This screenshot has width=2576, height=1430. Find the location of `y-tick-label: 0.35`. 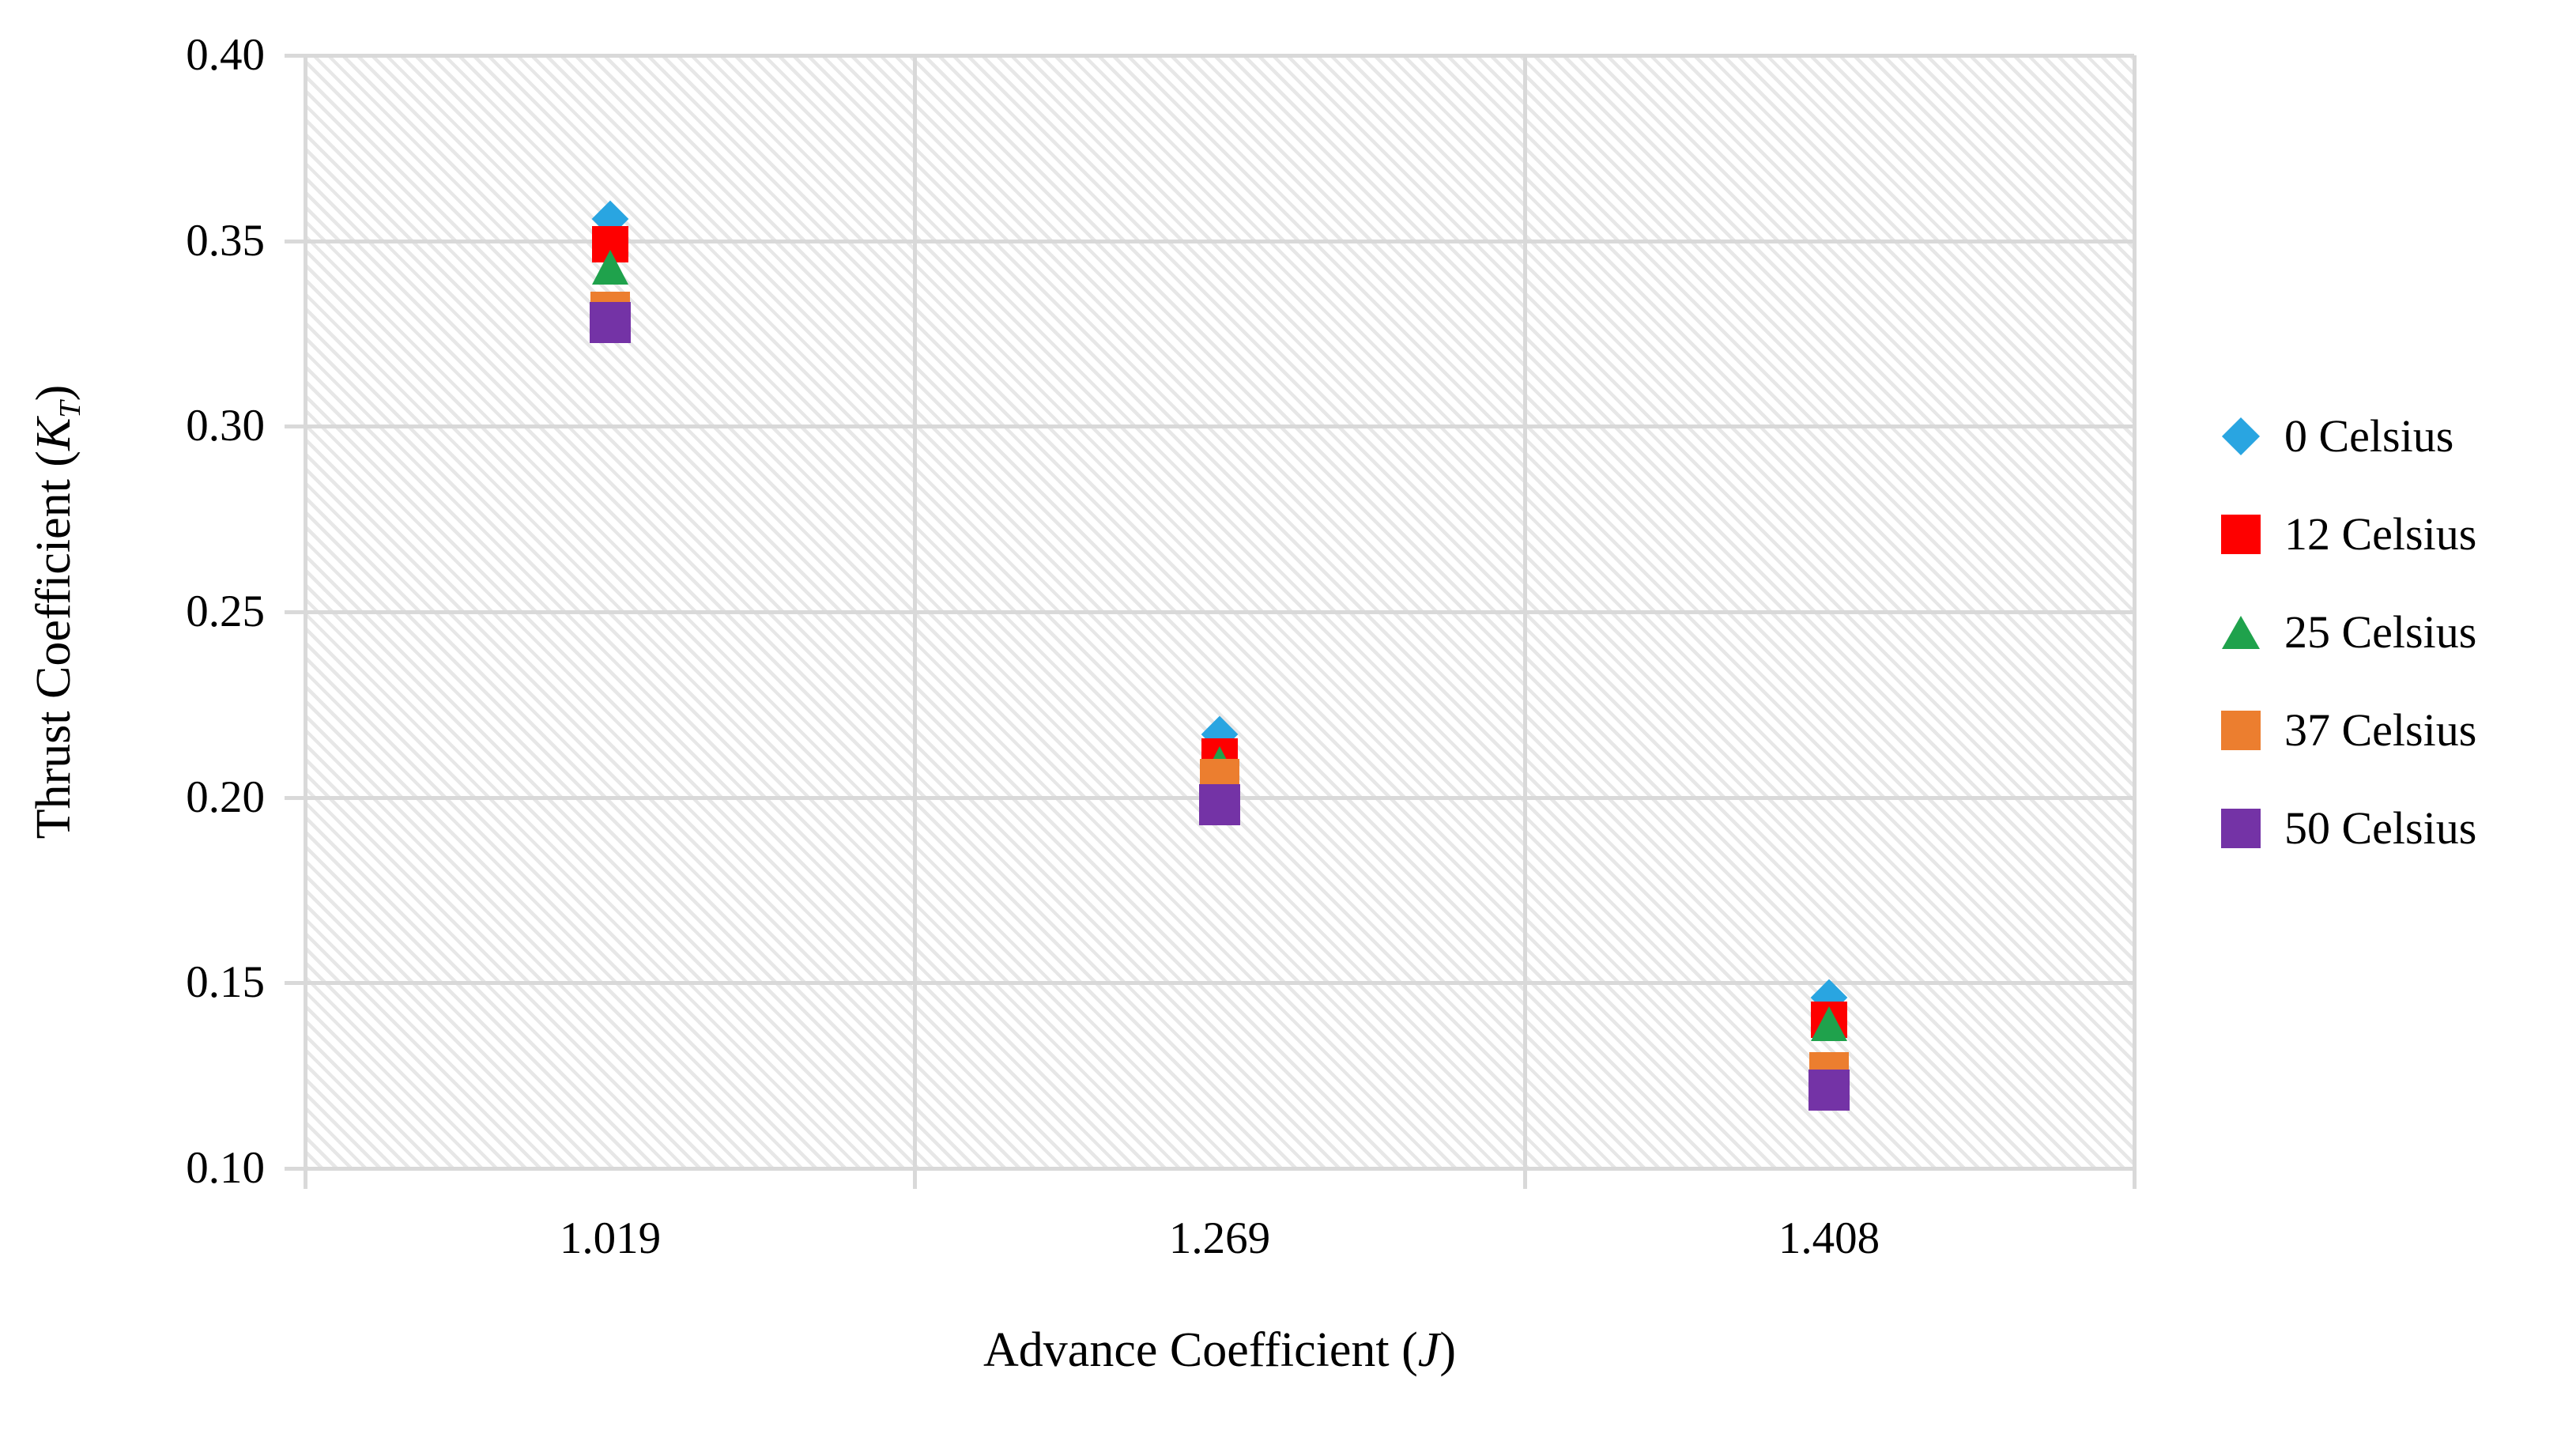

y-tick-label: 0.35 is located at coordinates (225, 241).